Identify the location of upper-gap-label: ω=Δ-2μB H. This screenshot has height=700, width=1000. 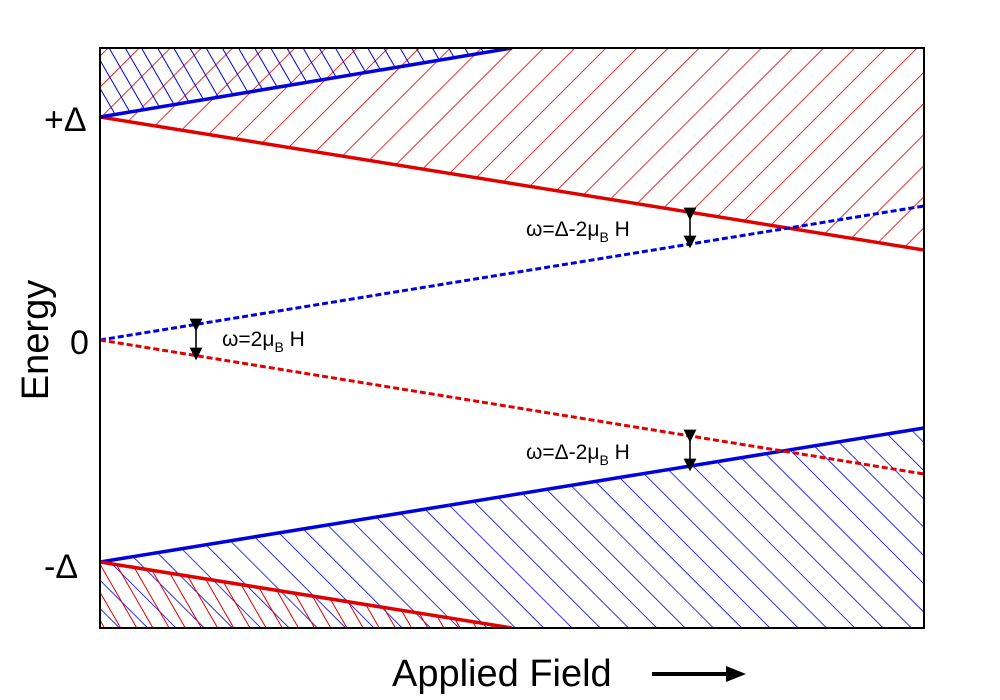
(578, 231).